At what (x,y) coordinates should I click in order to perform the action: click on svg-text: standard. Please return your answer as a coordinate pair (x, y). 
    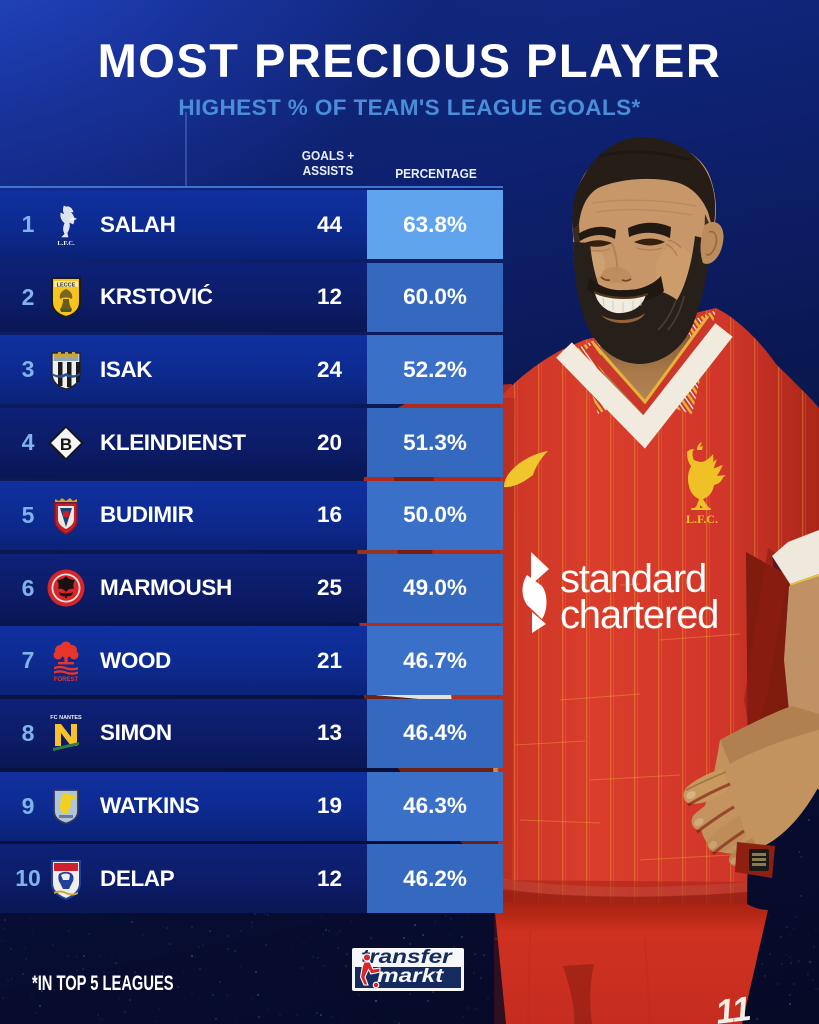
    Looking at the image, I should click on (633, 579).